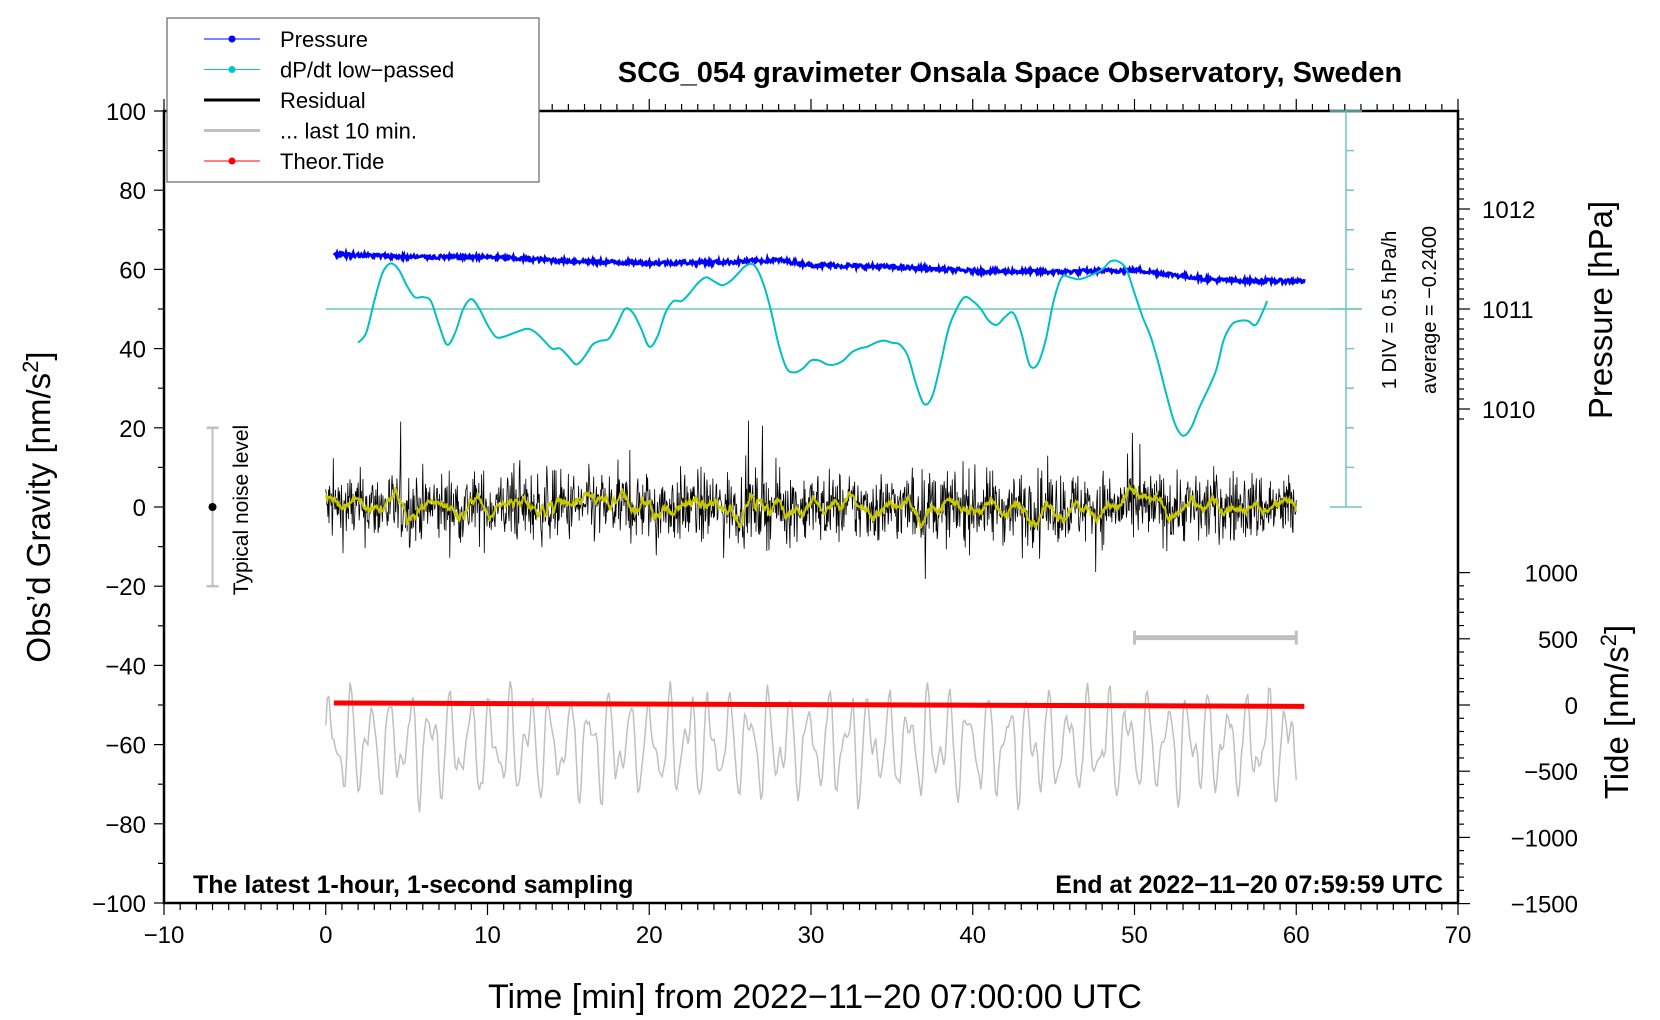  Describe the element at coordinates (1458, 935) in the screenshot. I see `x-tick-label: 70` at that location.